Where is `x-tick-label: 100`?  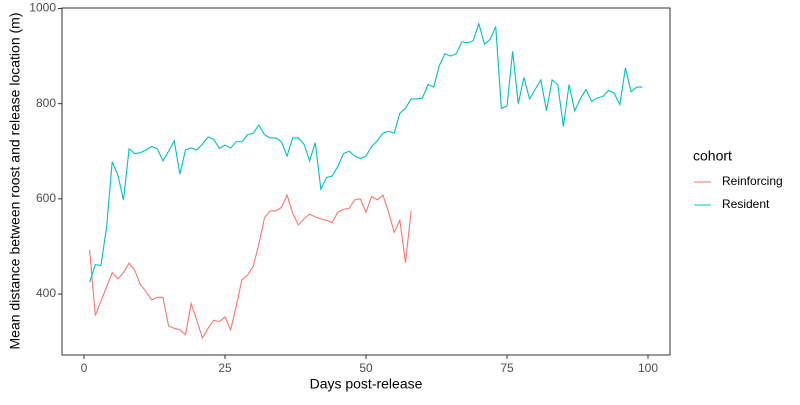 x-tick-label: 100 is located at coordinates (648, 368).